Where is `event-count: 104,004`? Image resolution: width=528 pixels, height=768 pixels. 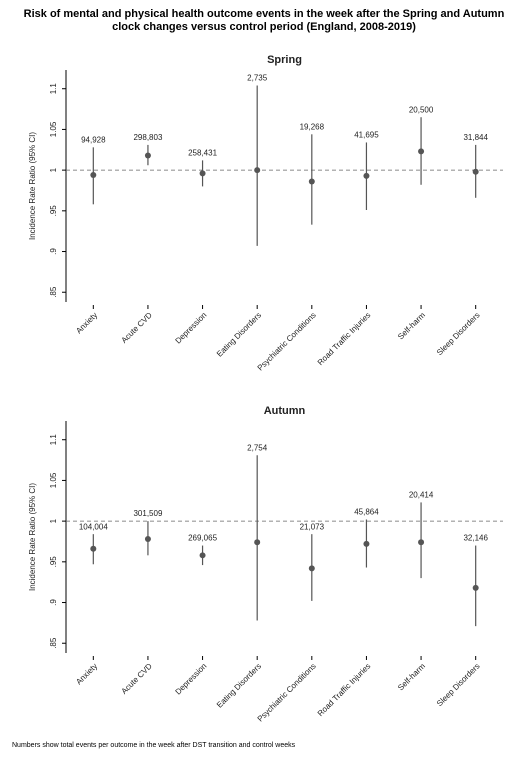
event-count: 104,004 is located at coordinates (93, 526).